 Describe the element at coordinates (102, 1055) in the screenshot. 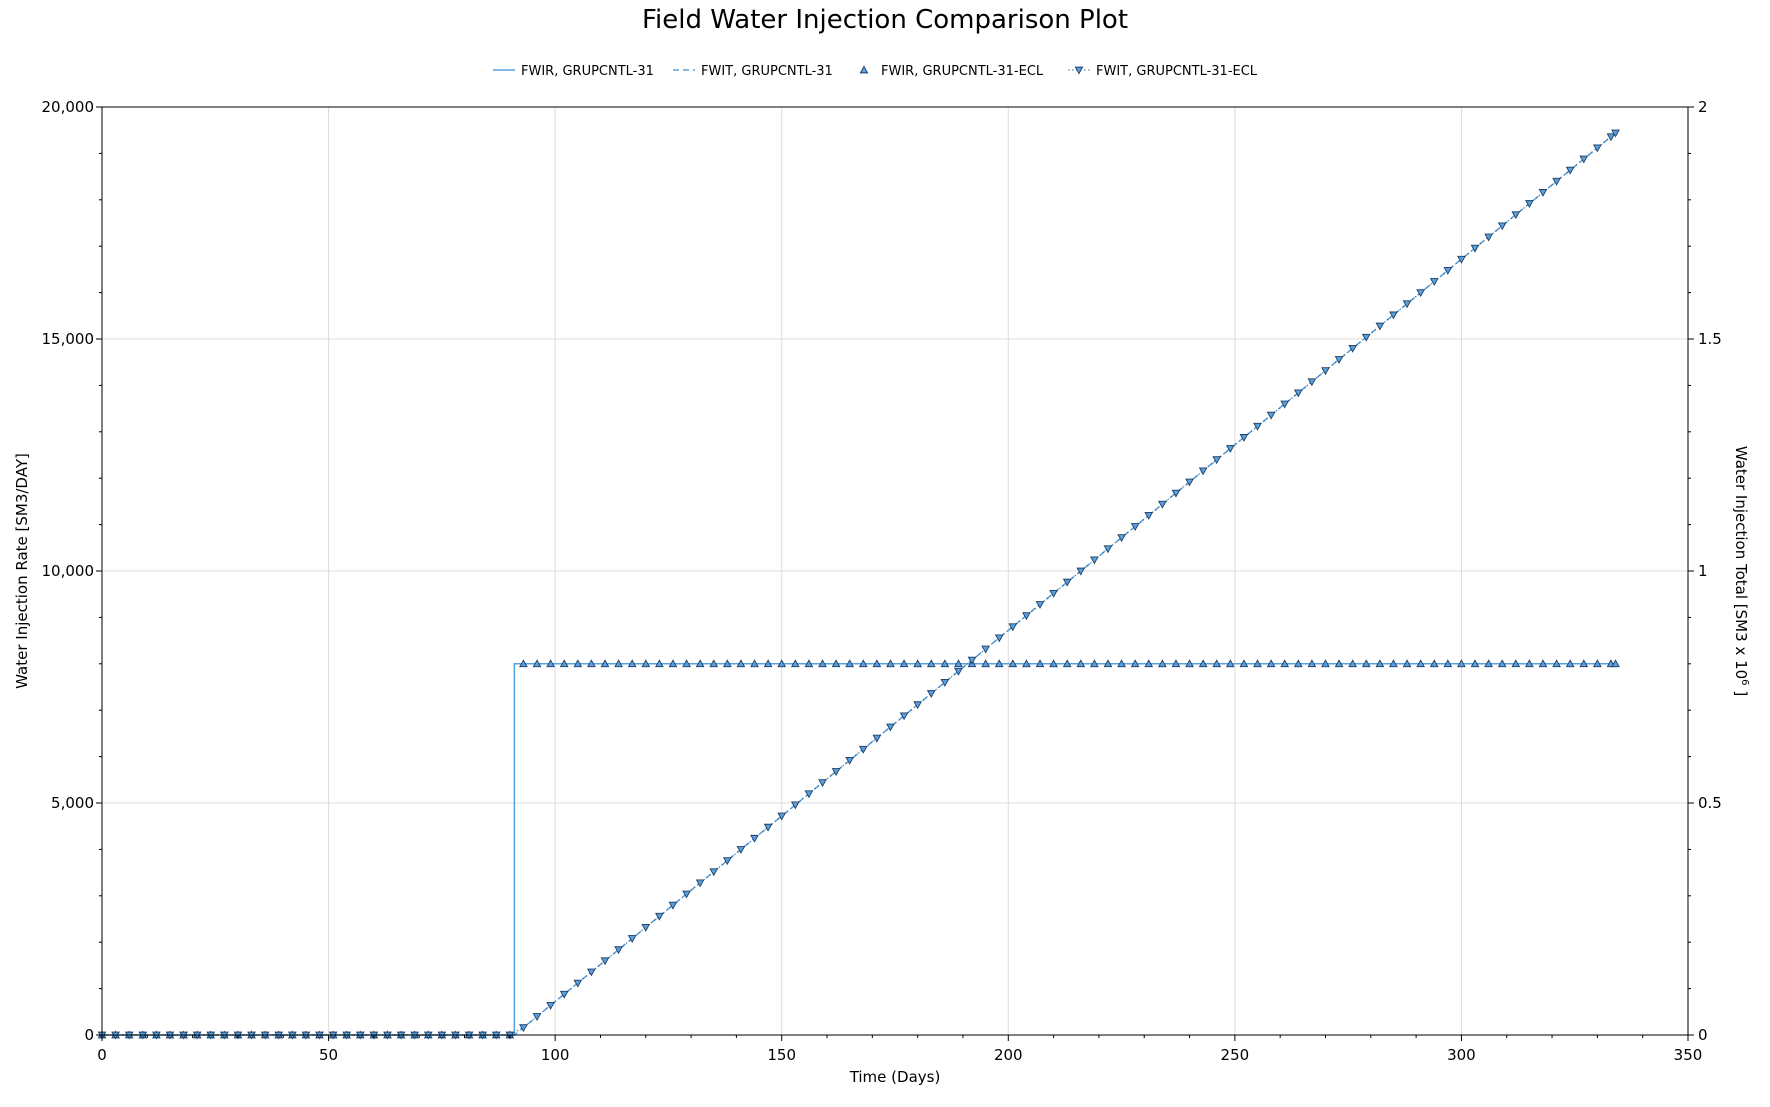

I see `x-tick-label: 0` at that location.